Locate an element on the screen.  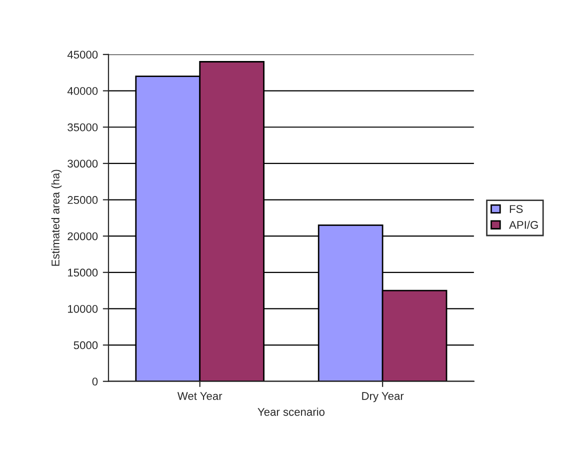
y-tick-label: 30000 is located at coordinates (83, 164).